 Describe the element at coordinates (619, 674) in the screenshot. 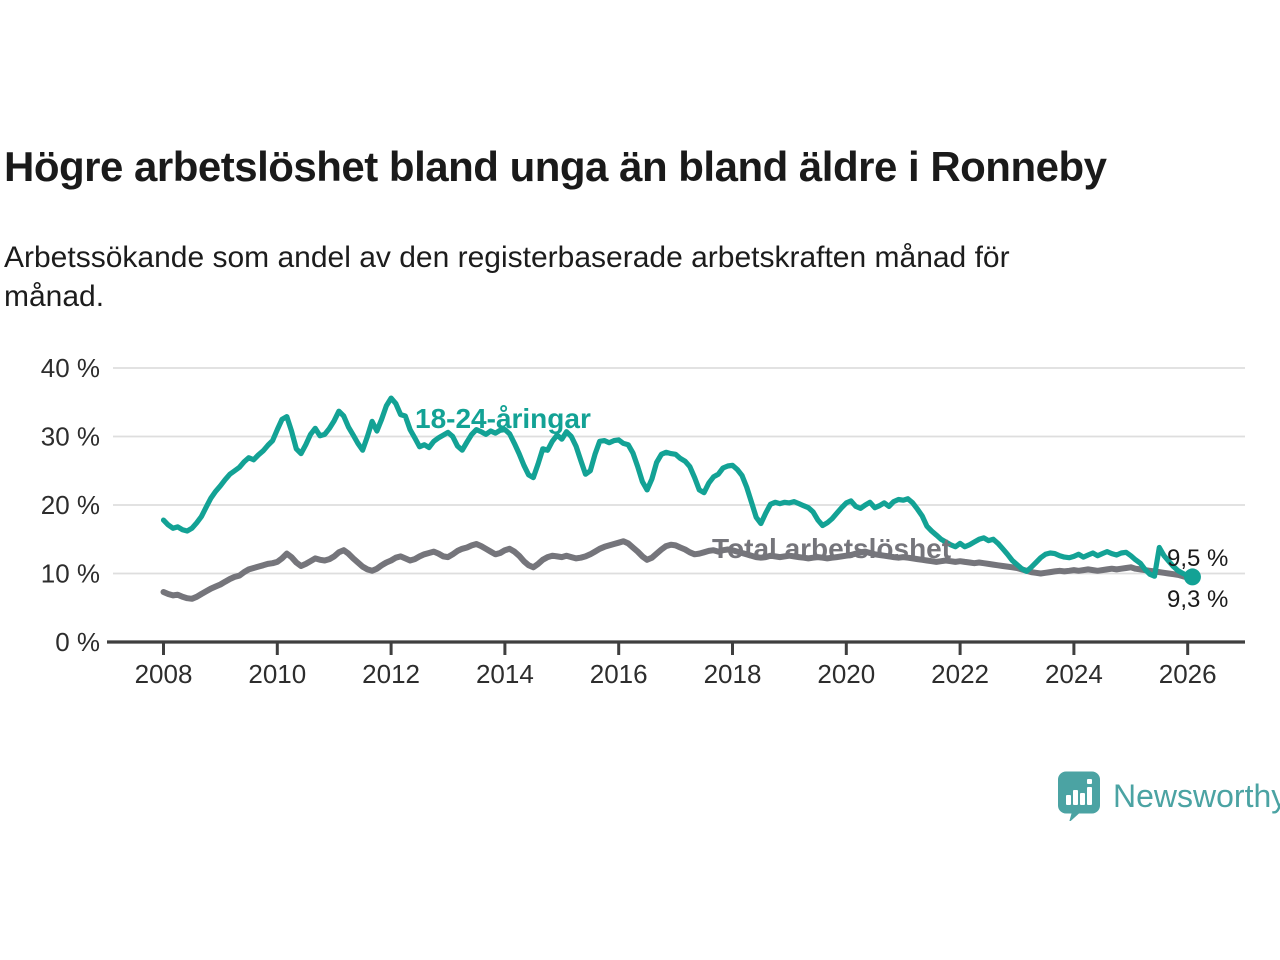

I see `x-axis-label-2016: 2016` at that location.